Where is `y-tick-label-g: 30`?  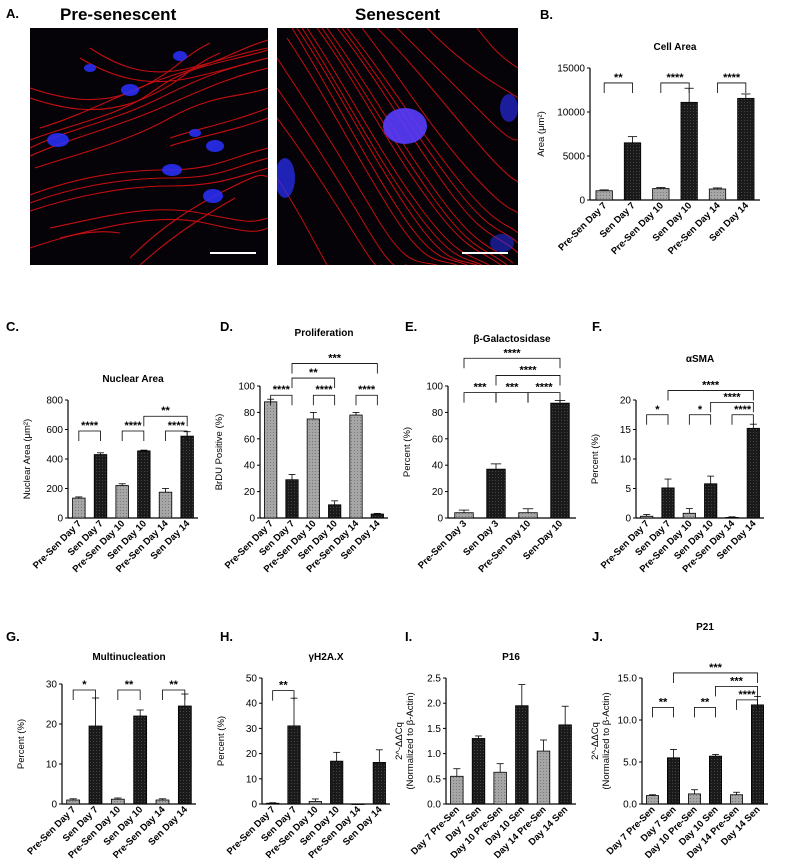
y-tick-label-g: 30 is located at coordinates (52, 685).